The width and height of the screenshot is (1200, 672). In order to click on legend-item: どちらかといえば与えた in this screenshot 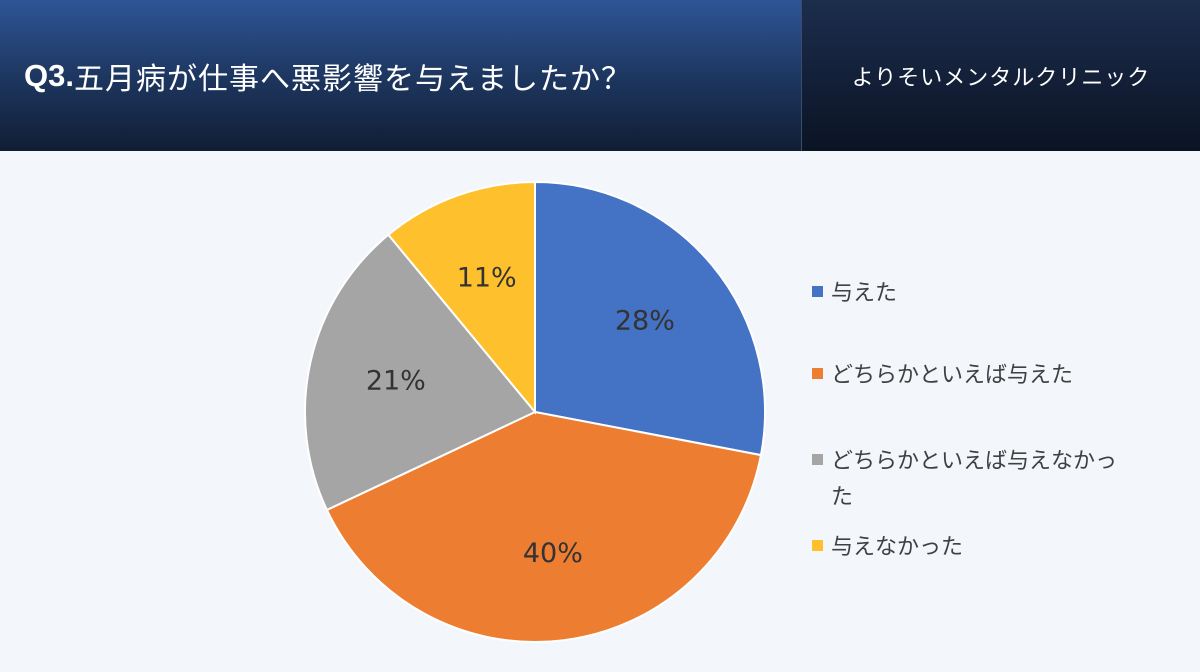, I will do `click(961, 376)`.